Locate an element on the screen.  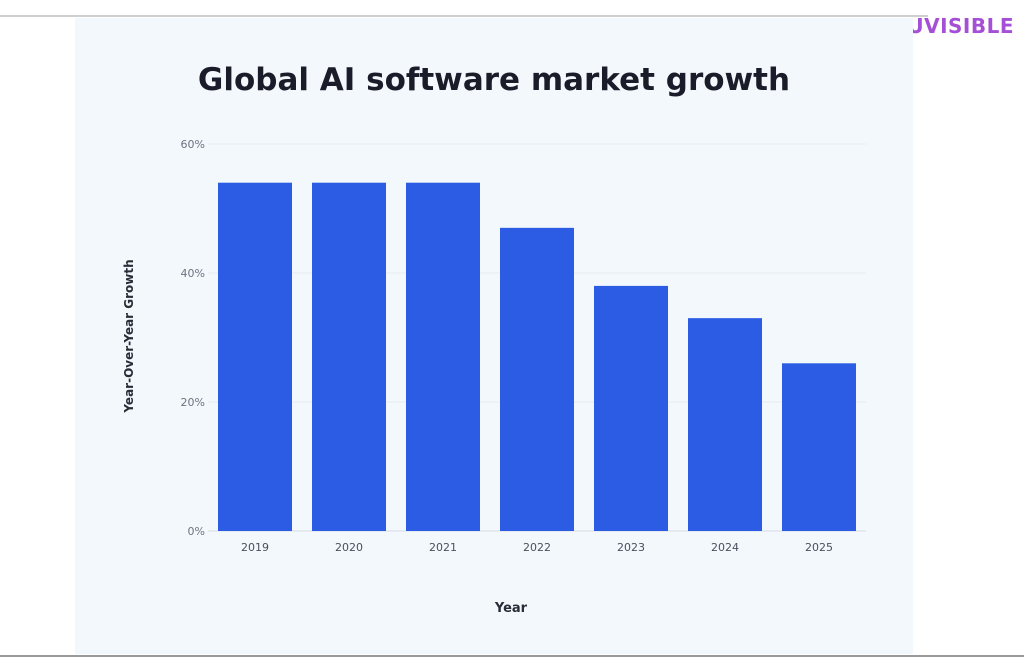
x-tick-label: 2022 is located at coordinates (537, 547).